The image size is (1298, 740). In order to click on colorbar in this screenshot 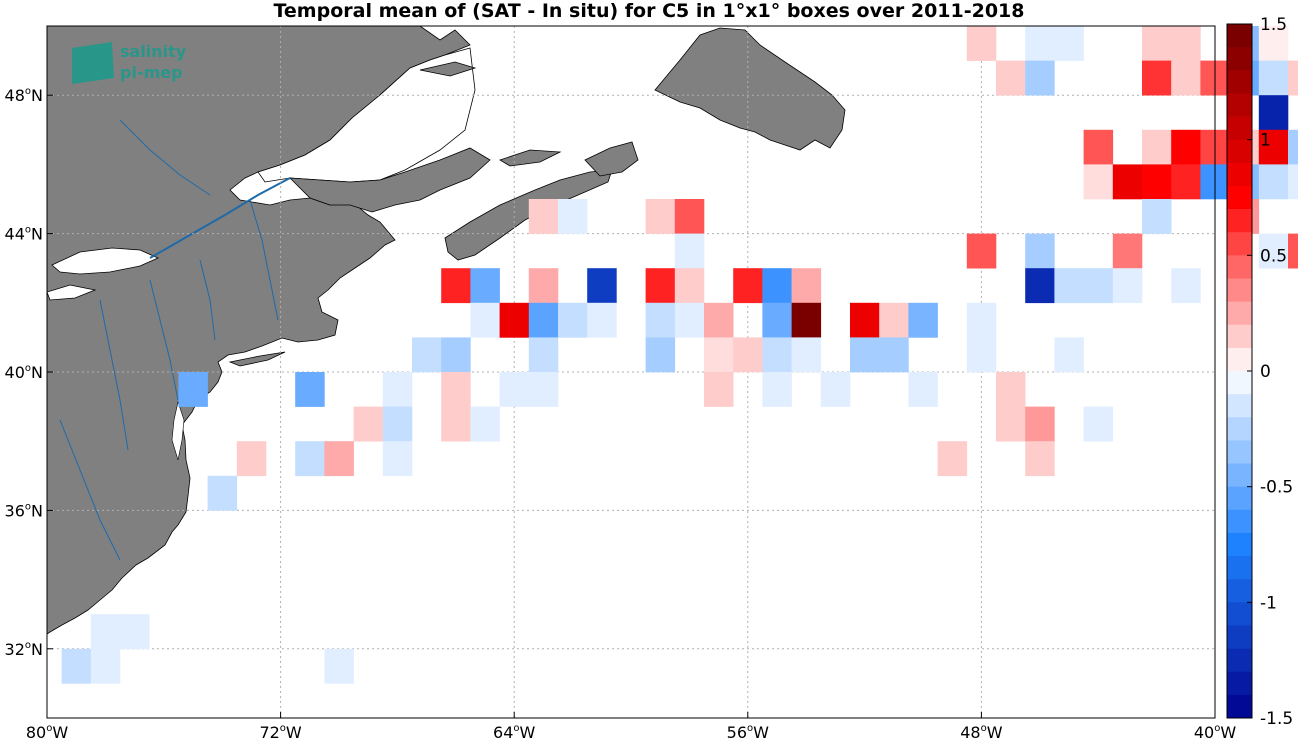, I will do `click(1239, 371)`.